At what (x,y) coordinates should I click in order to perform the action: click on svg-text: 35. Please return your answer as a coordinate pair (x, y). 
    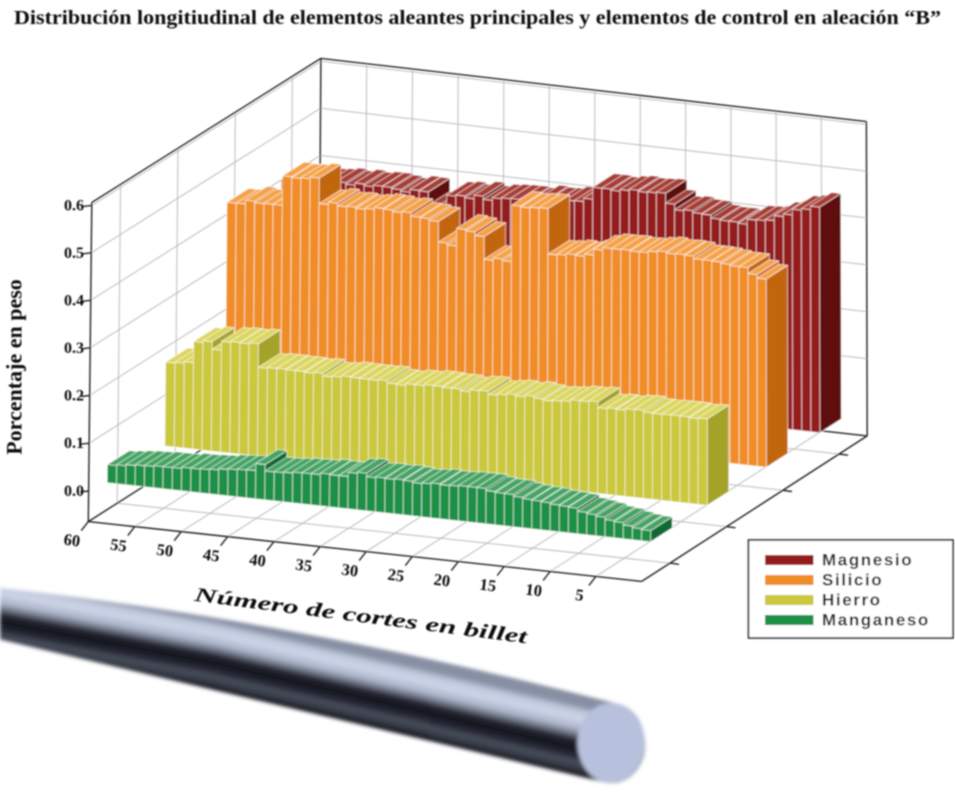
    Looking at the image, I should click on (303, 565).